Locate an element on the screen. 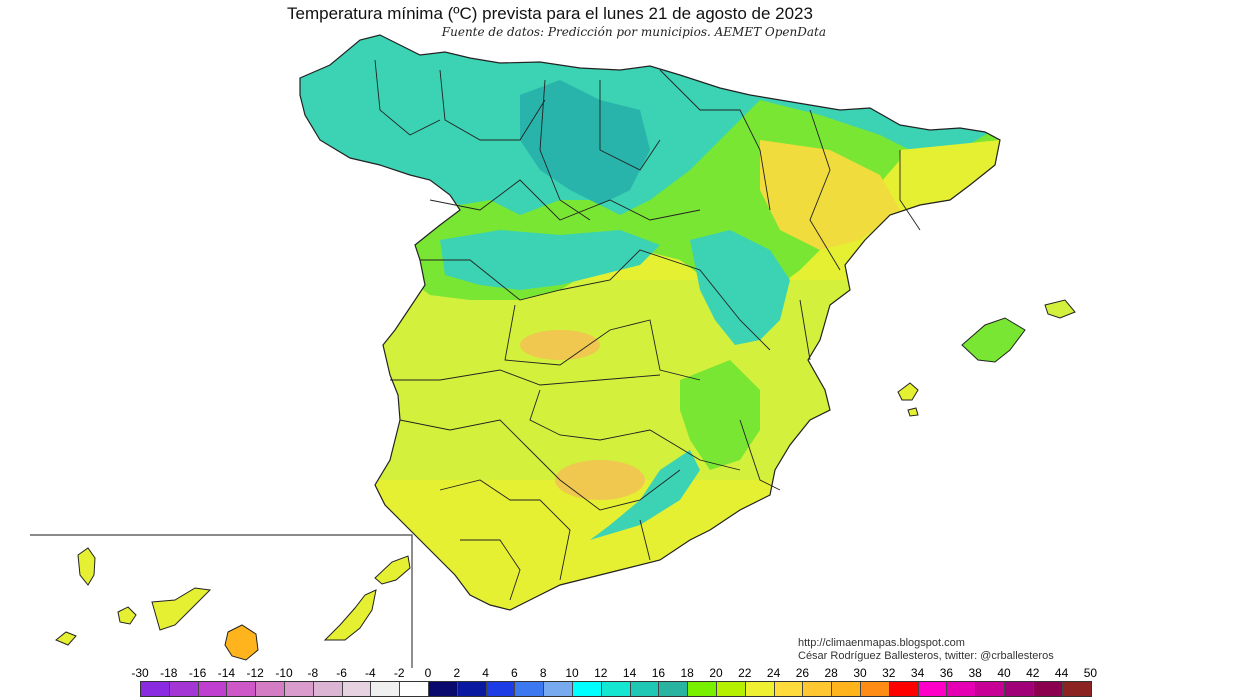 Image resolution: width=1244 pixels, height=700 pixels. legend-label: 24 is located at coordinates (773, 673).